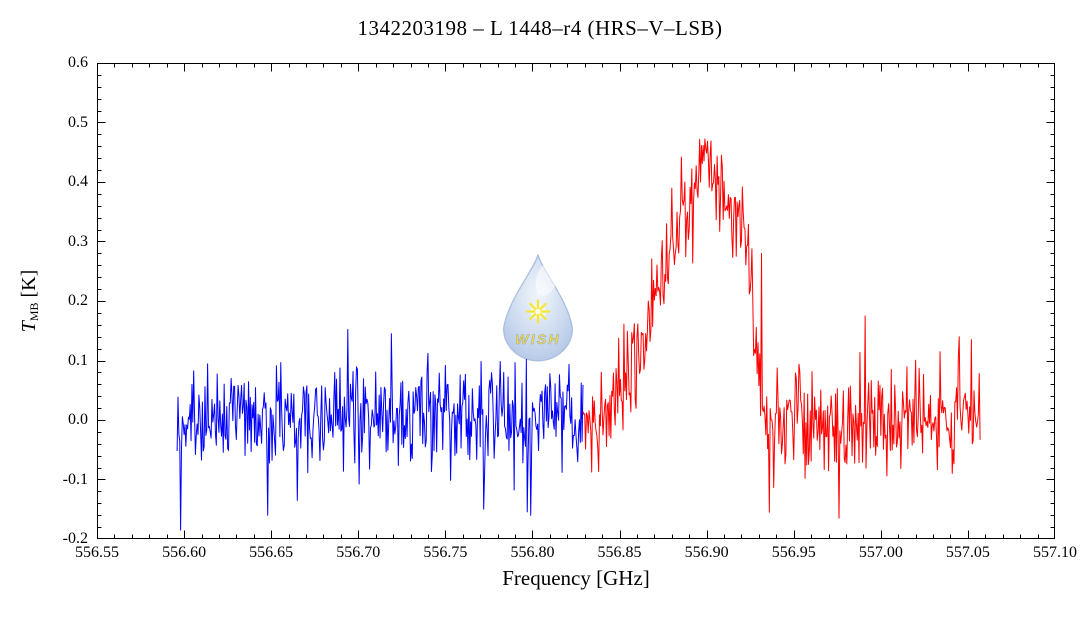 The height and width of the screenshot is (618, 1080). I want to click on spectrum-blue-segment, so click(380, 429).